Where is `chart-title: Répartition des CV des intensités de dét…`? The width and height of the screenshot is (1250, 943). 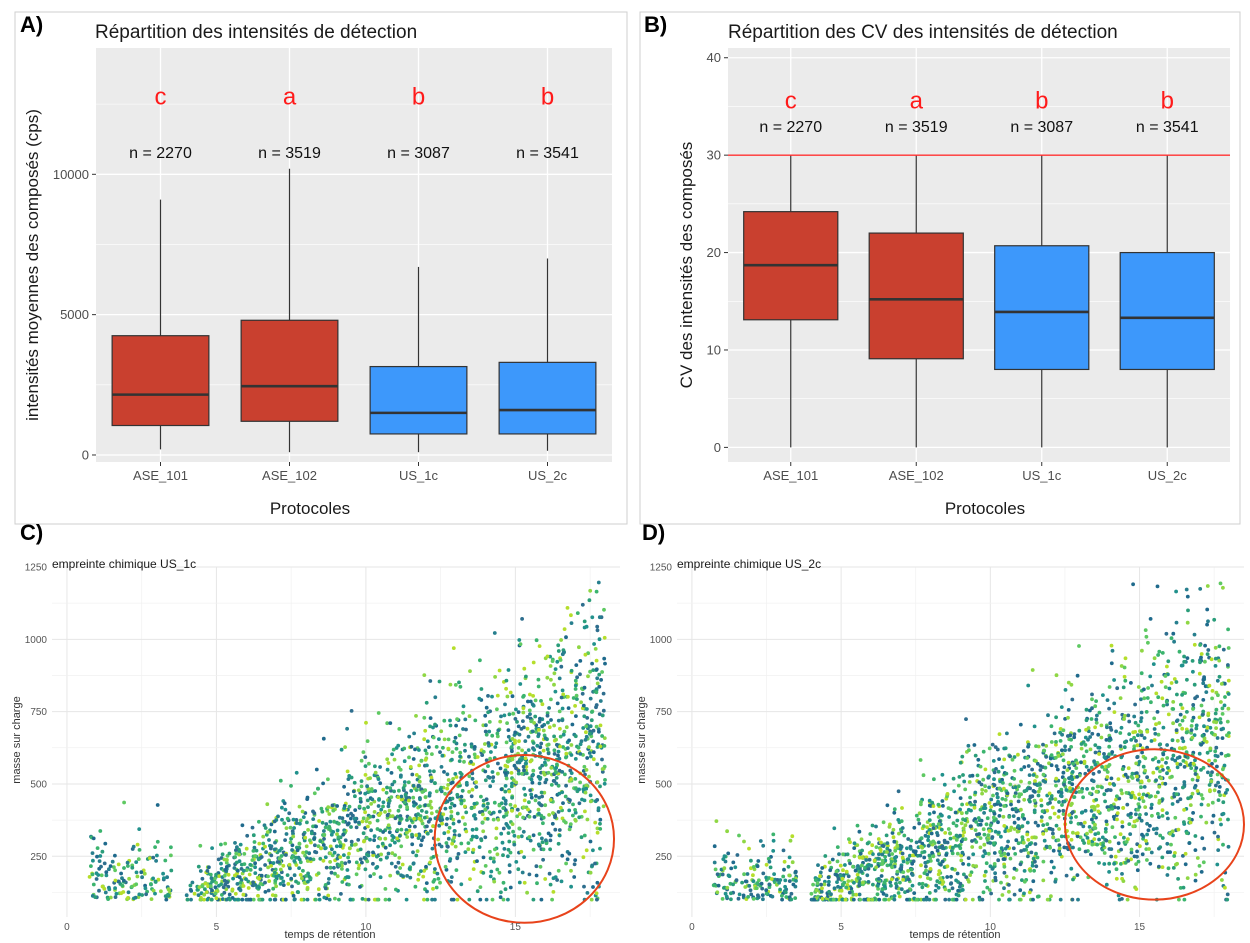
chart-title: Répartition des CV des intensités de dét… is located at coordinates (923, 32).